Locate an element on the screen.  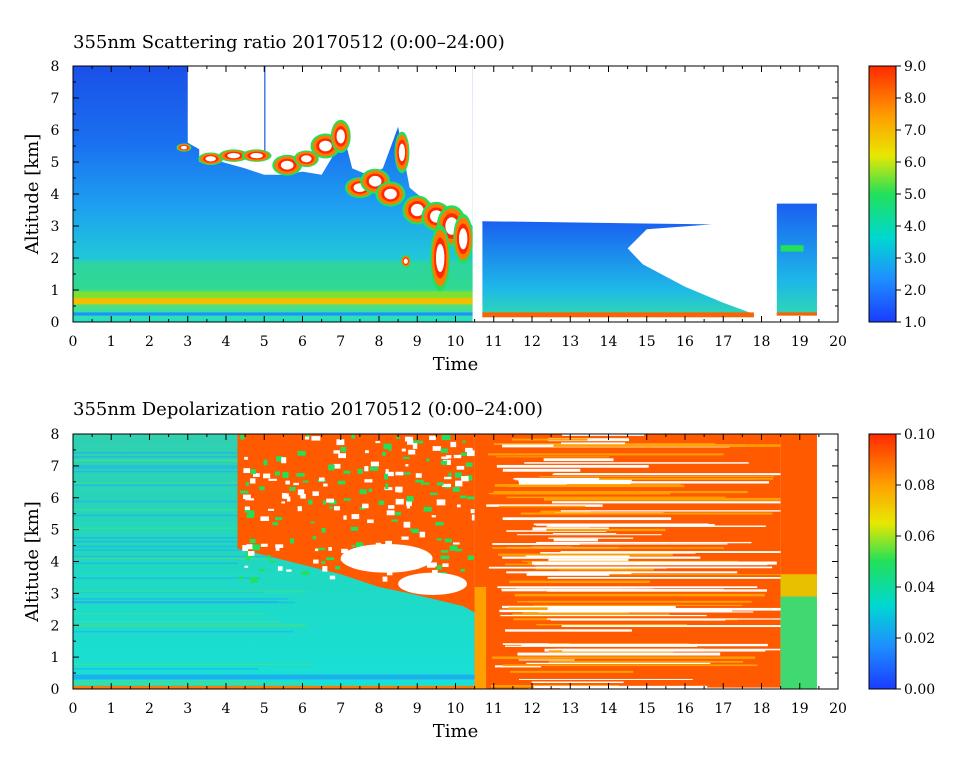
surface-band is located at coordinates (273, 314).